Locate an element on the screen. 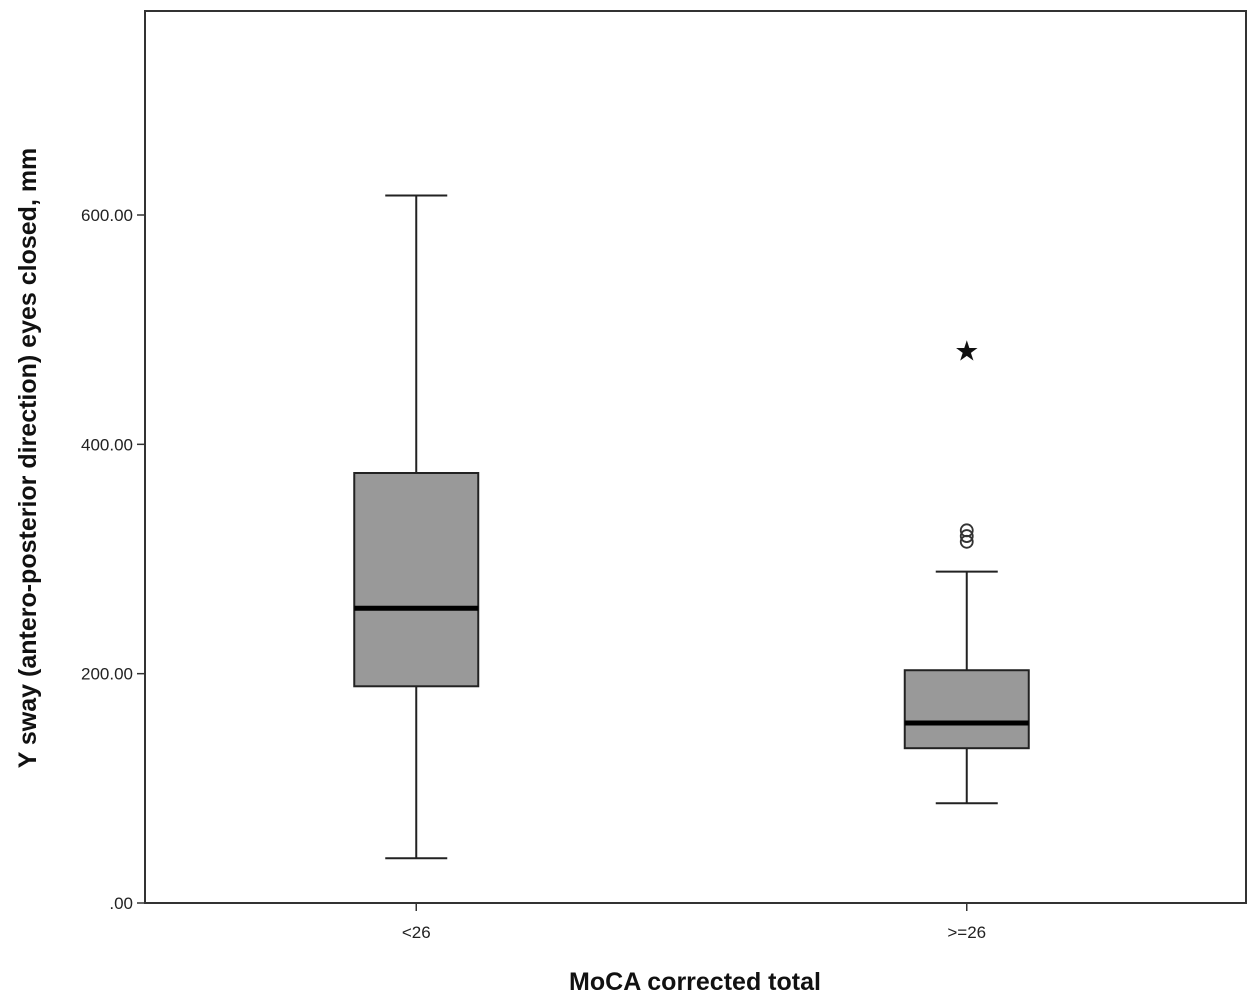 The width and height of the screenshot is (1249, 996). x-axis-title: MoCA corrected total is located at coordinates (695, 982).